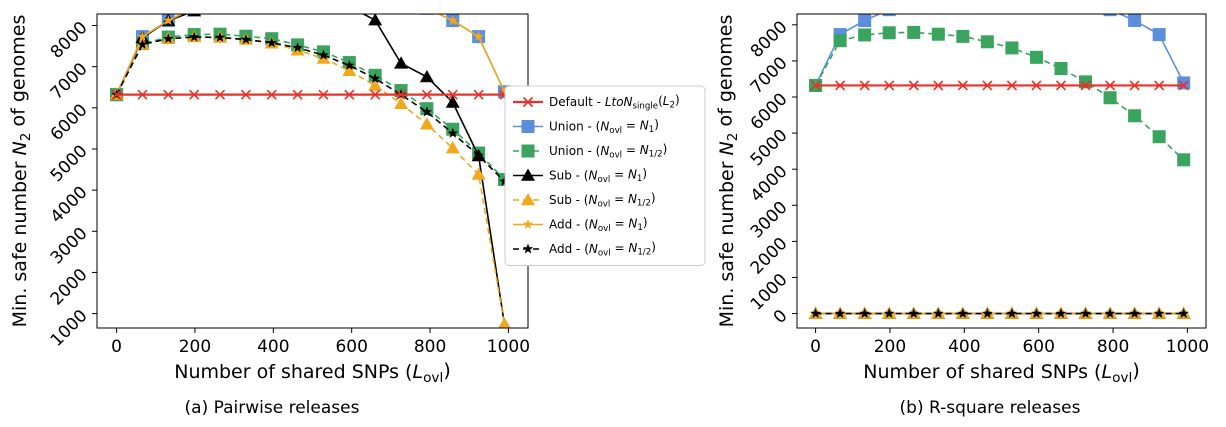 This screenshot has height=427, width=1226. I want to click on y-tick-label-b-3000: 3000, so click(769, 220).